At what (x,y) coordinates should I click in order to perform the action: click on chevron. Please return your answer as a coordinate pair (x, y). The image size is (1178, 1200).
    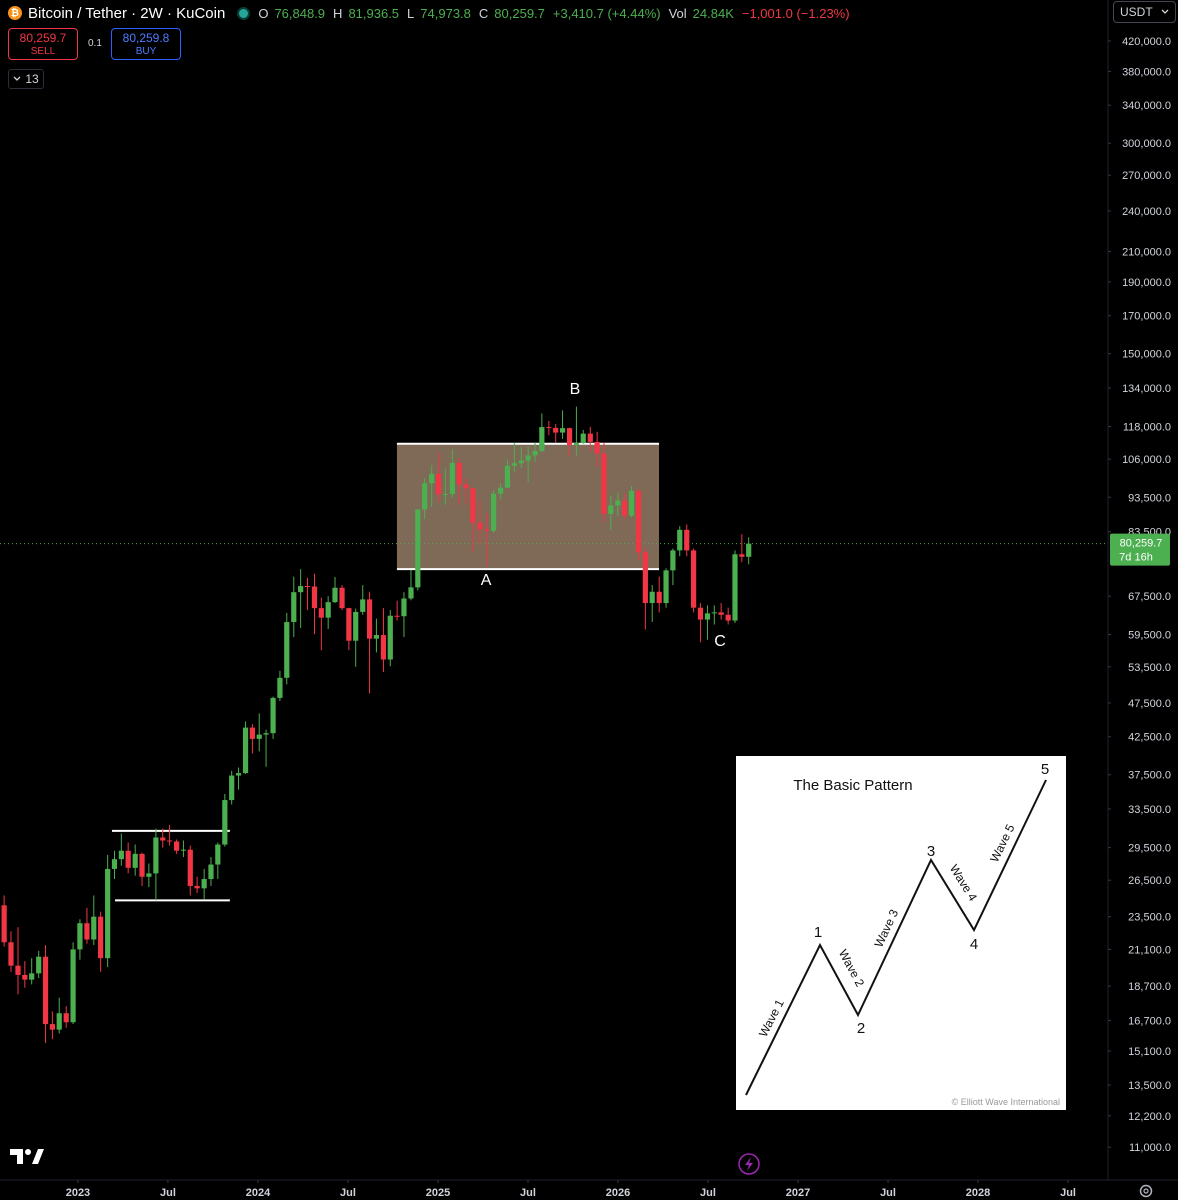
    Looking at the image, I should click on (1165, 11).